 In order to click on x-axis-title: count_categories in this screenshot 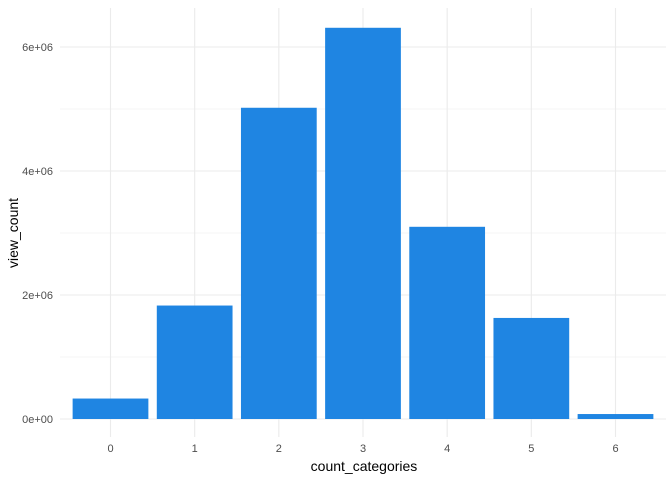, I will do `click(364, 466)`.